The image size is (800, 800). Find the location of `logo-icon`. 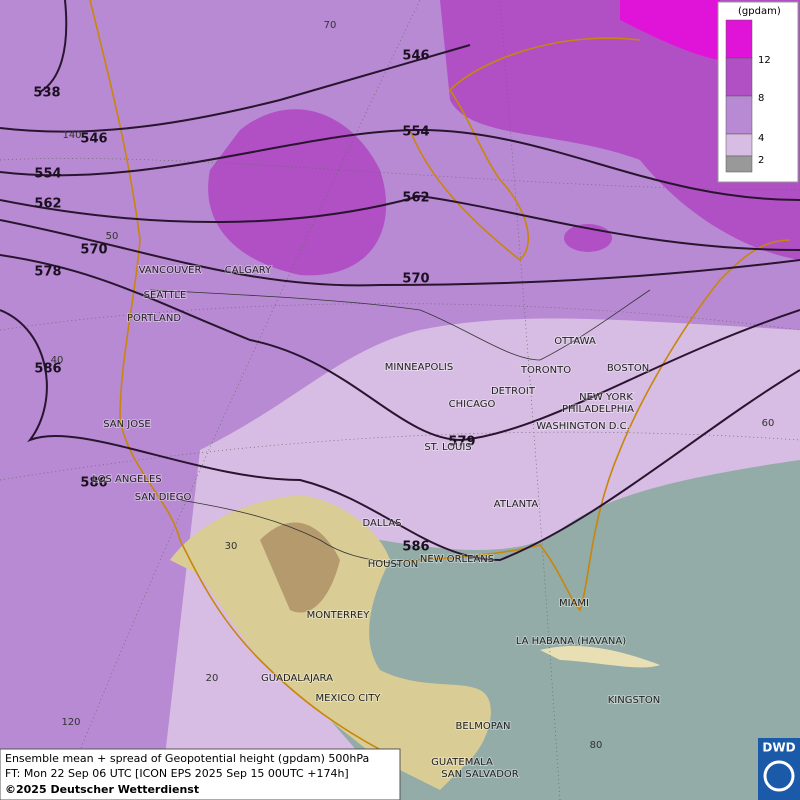

logo-icon is located at coordinates (779, 776).